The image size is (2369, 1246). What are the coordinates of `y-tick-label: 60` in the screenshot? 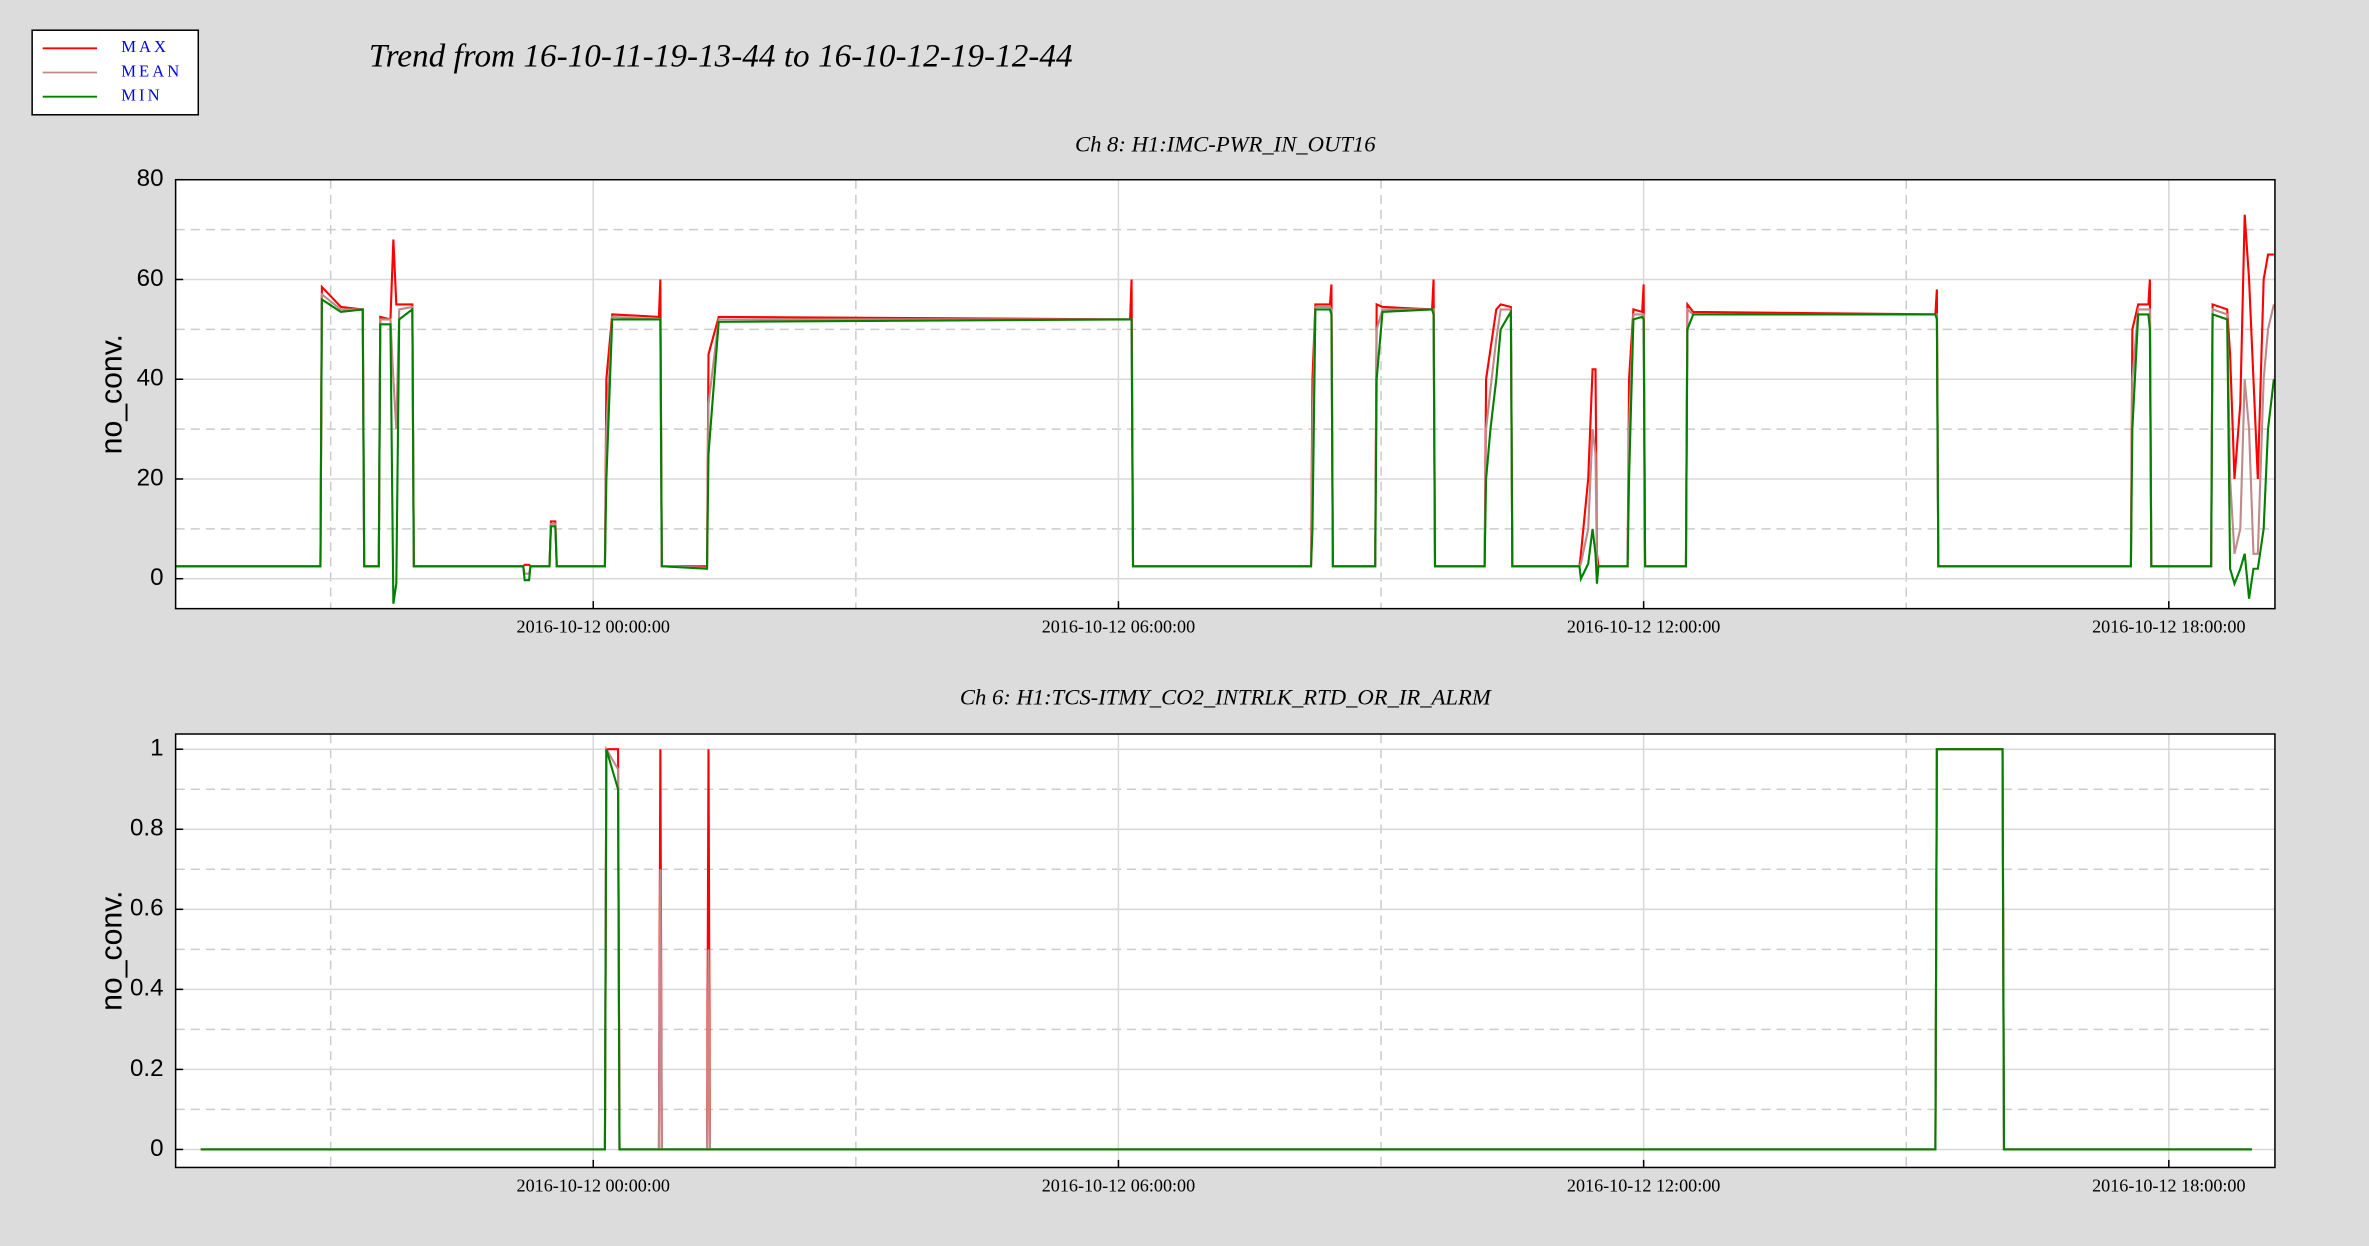 It's located at (150, 278).